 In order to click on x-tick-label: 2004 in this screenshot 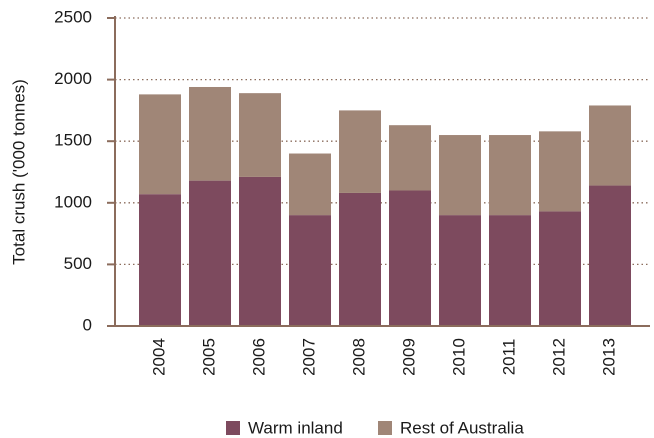, I will do `click(158, 357)`.